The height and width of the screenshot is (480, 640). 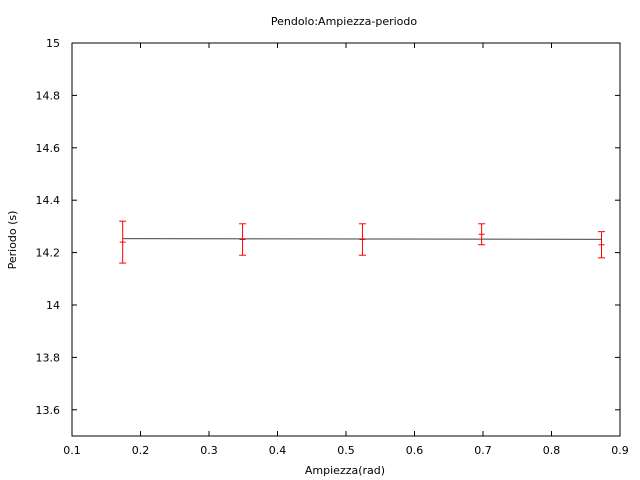 What do you see at coordinates (483, 450) in the screenshot?
I see `x-tick-label: 0.7` at bounding box center [483, 450].